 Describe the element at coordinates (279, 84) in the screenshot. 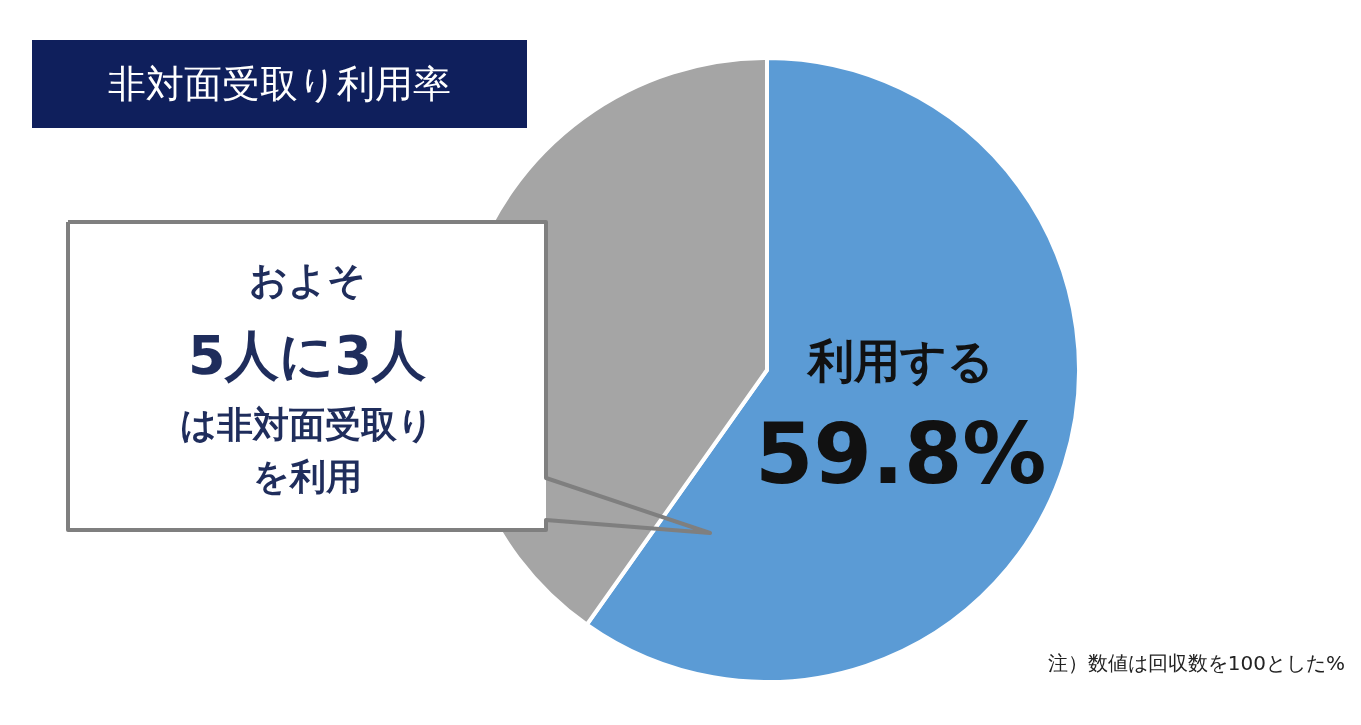

I see `chart-title: 非対面受取り利用率` at that location.